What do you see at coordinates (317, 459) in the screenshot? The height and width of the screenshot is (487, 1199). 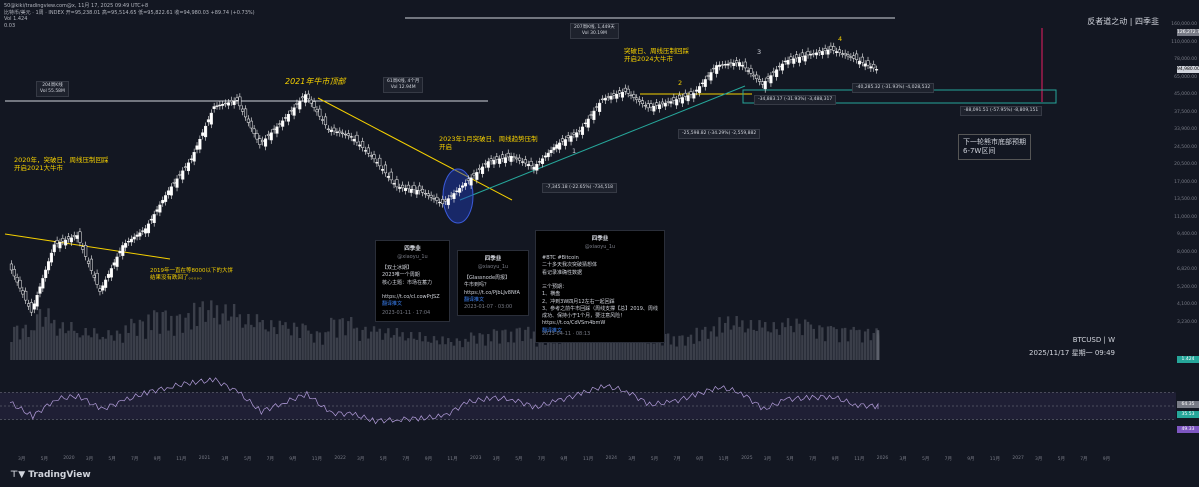 I see `x-tick-label: 11月` at bounding box center [317, 459].